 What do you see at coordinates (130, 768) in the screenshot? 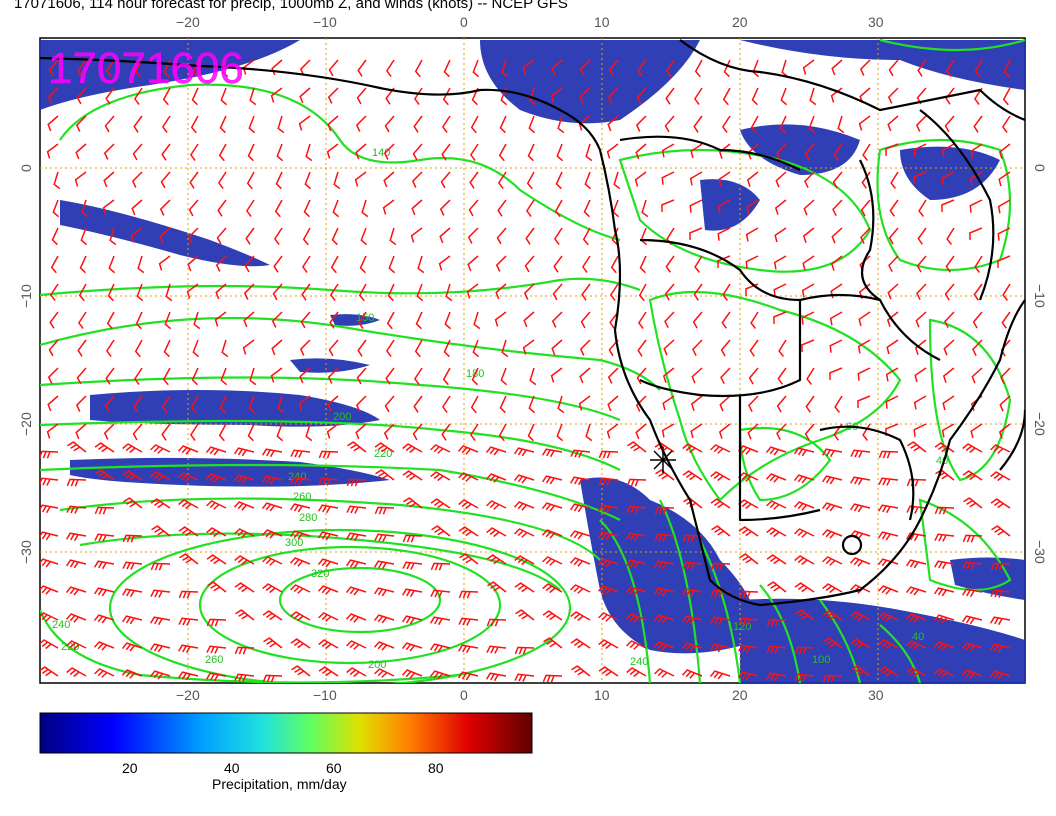
I see `colorbar-tick: 20` at bounding box center [130, 768].